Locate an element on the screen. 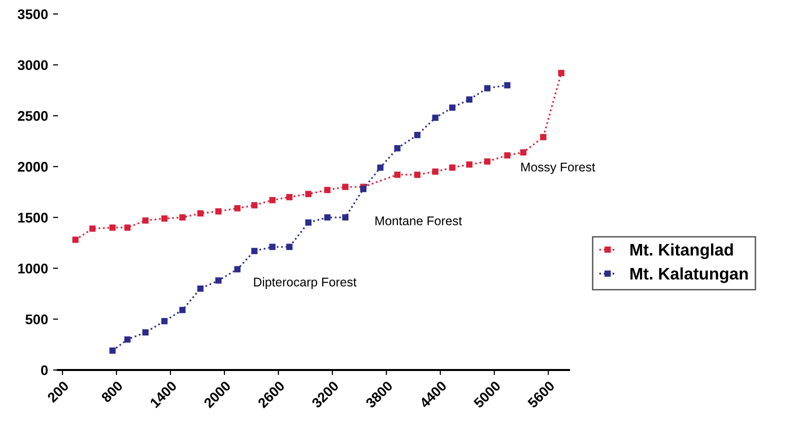  y-tick-label: 2000 is located at coordinates (33, 167).